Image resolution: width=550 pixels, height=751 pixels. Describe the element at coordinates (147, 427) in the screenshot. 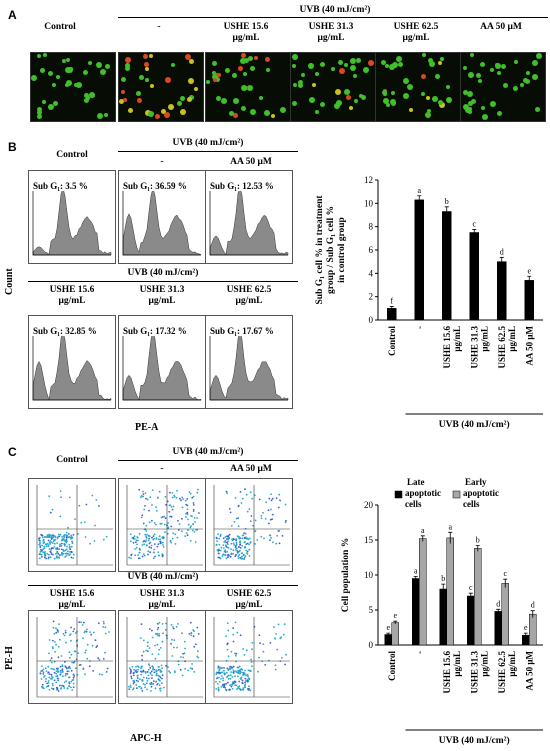

I see `b-pe-axis-label: PE-A` at that location.